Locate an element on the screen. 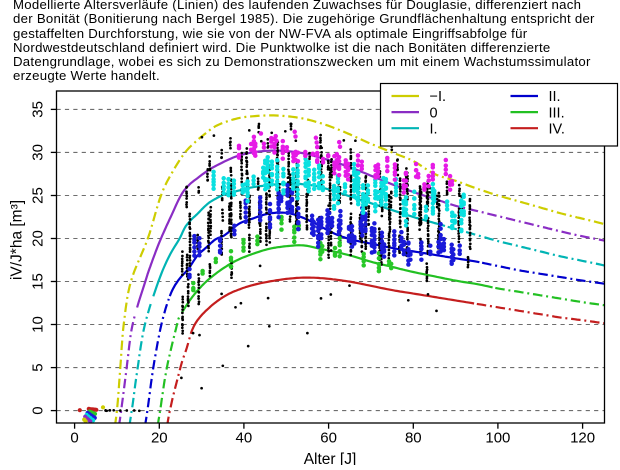 This screenshot has width=620, height=470. svg-text: 80 is located at coordinates (413, 438).